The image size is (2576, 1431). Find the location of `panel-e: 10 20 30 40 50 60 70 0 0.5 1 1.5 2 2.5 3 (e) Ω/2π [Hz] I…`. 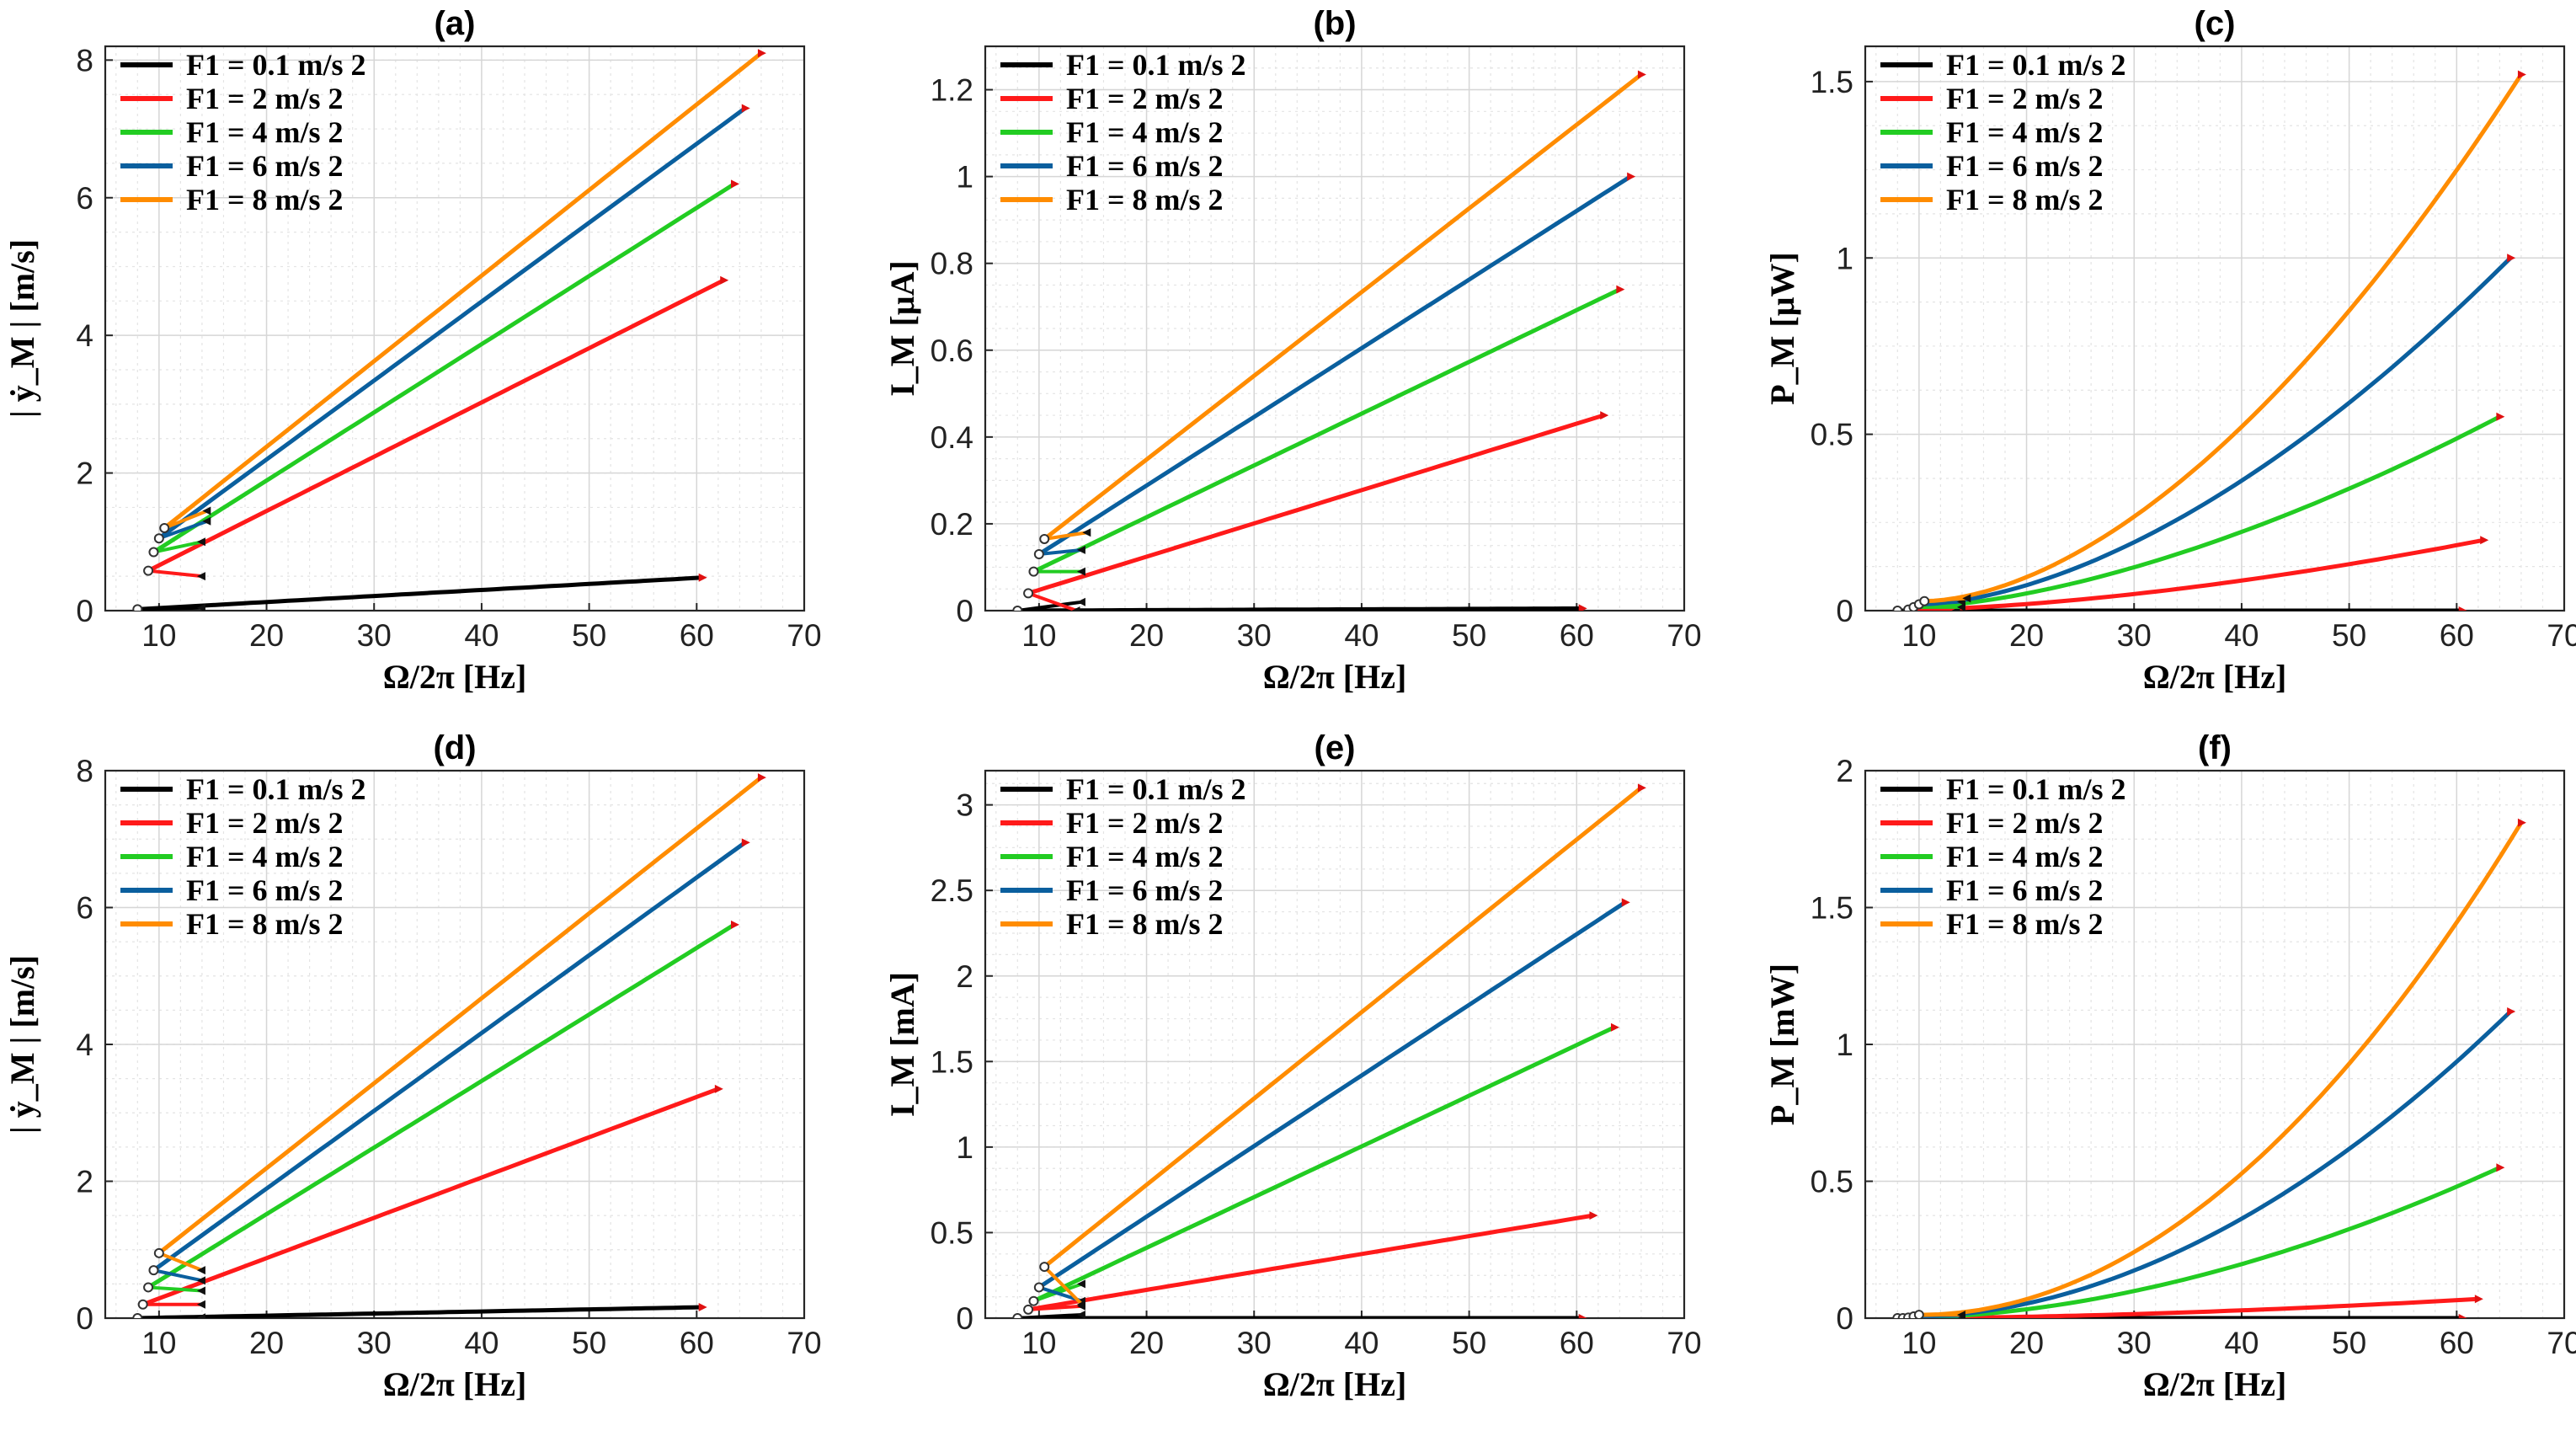

panel-e: 10 20 30 40 50 60 70 0 0.5 1 1.5 2 2.5 3 (e) Ω/2π [Hz] I… is located at coordinates (1292, 1066).